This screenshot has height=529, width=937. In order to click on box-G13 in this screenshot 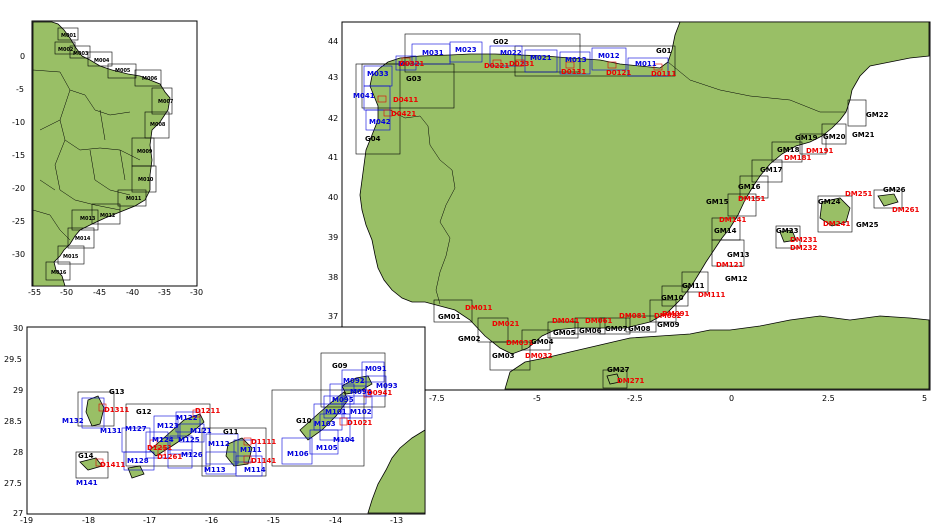, I will do `click(96, 409)`.